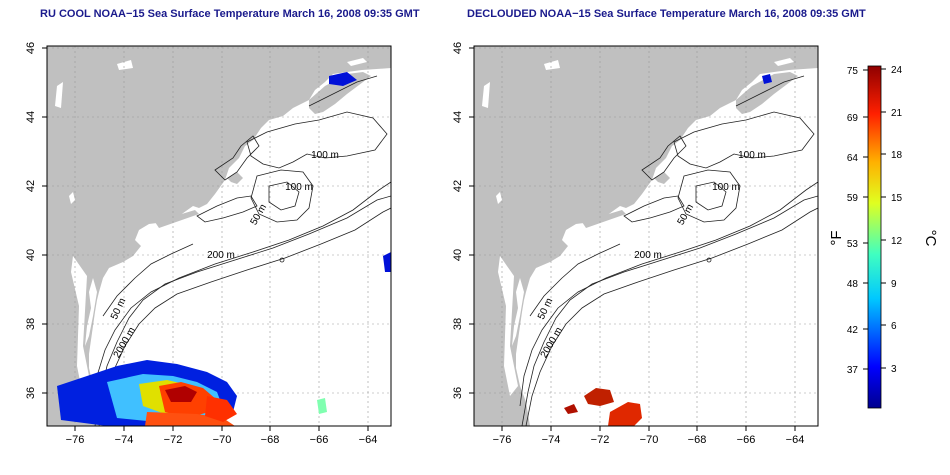  I want to click on fahrenheit-tick: 42, so click(853, 330).